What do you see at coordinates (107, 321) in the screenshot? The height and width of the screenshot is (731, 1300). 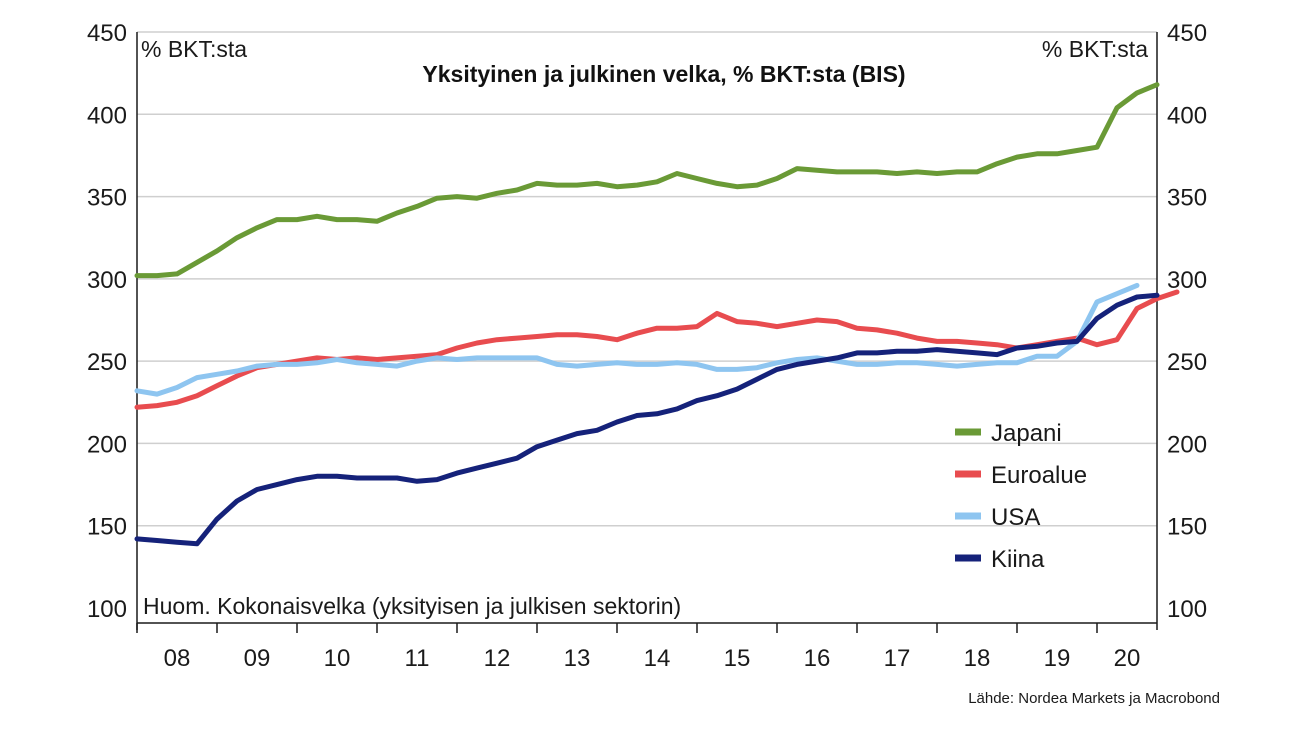 I see `y-axis-left-ticks: 100 150 200 250 300 350 400 450` at bounding box center [107, 321].